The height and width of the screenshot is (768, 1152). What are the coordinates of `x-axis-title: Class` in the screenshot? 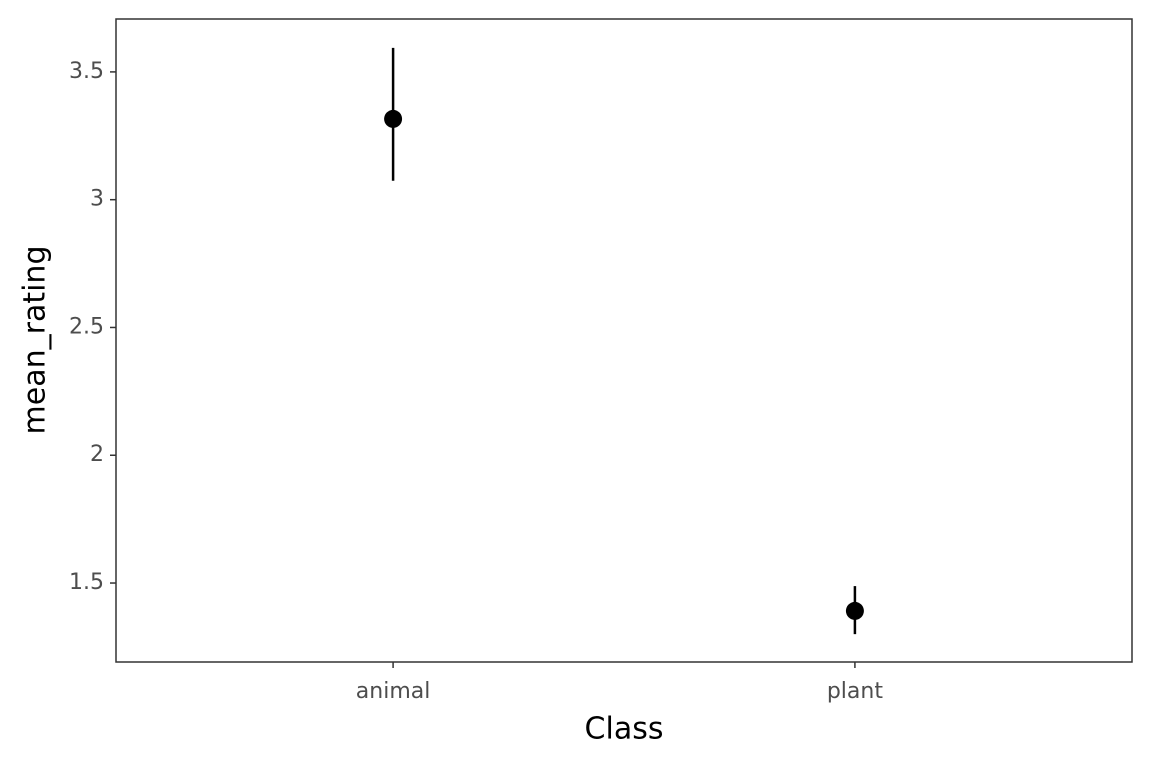 It's located at (624, 729).